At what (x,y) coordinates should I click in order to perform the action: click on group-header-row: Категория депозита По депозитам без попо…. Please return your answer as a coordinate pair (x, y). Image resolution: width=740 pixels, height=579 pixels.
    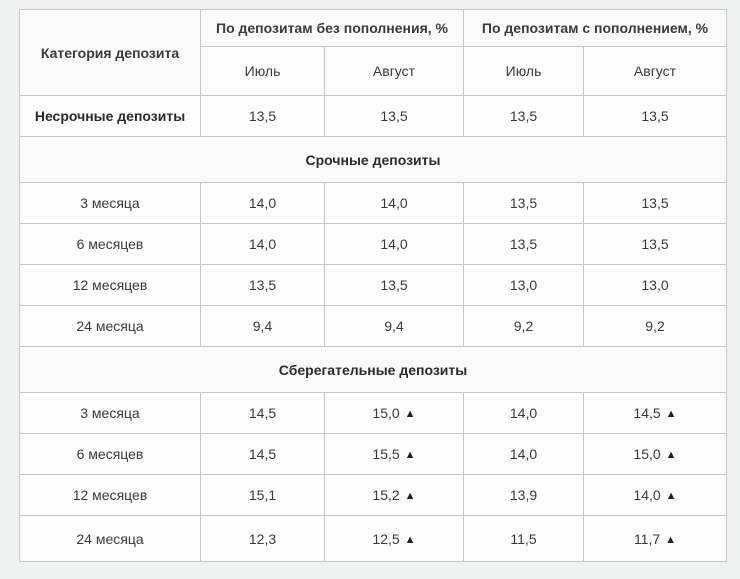
    Looking at the image, I should click on (373, 52).